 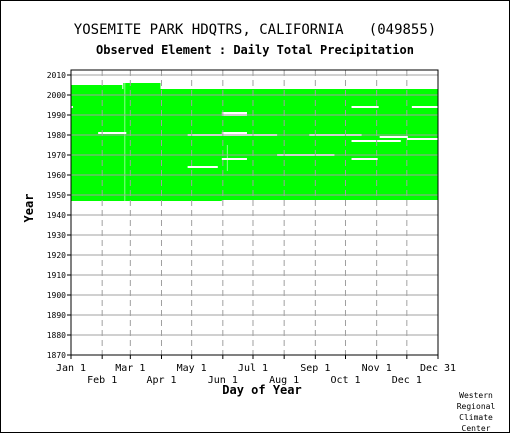 I want to click on y-tick-label: 2010, so click(x=56, y=75).